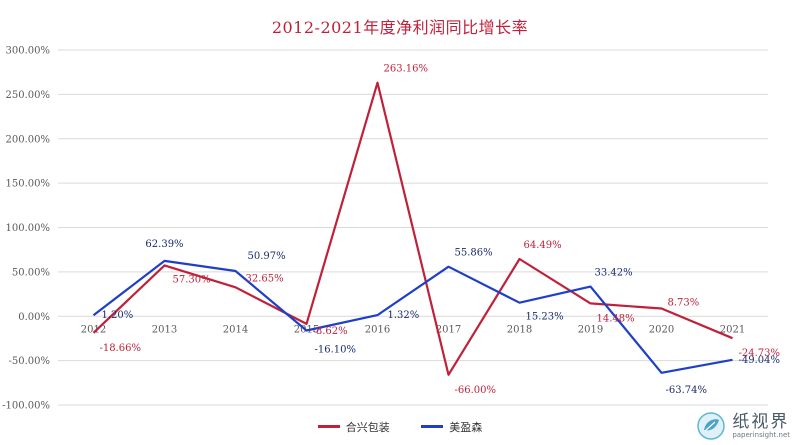 Image resolution: width=800 pixels, height=445 pixels. What do you see at coordinates (404, 315) in the screenshot?
I see `data-label-series-2: 1.32%` at bounding box center [404, 315].